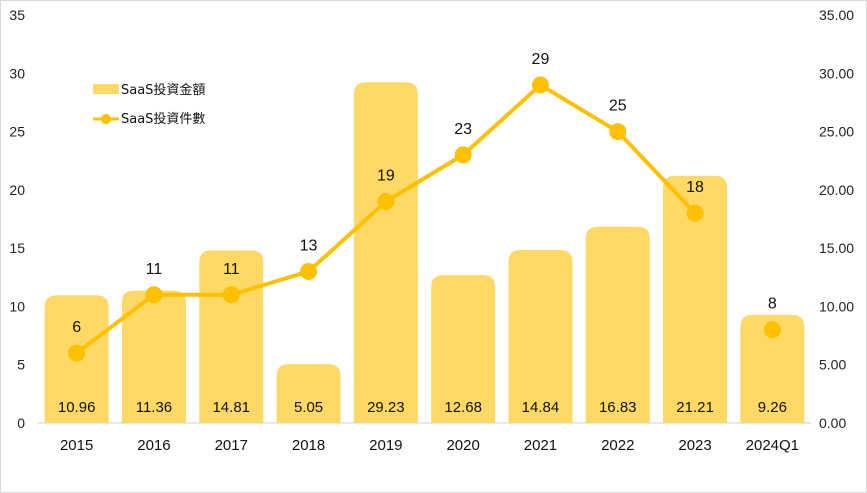 The image size is (867, 493). I want to click on left-axis-tick: 0, so click(21, 423).